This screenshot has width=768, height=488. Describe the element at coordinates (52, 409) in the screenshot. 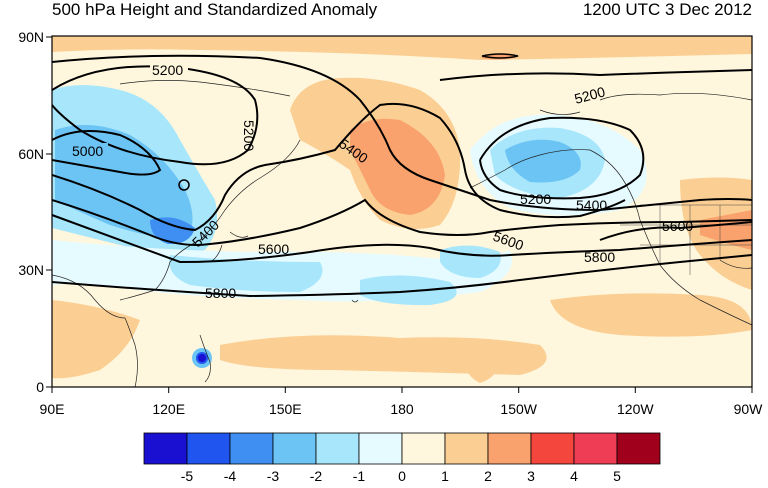

I see `lon-tick-label: 90E` at that location.